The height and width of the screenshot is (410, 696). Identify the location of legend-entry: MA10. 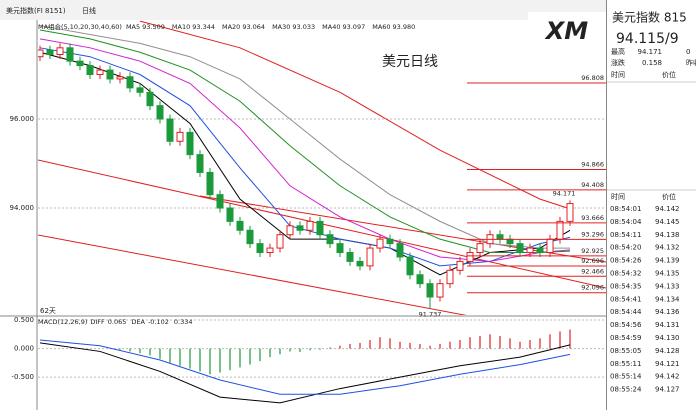
(181, 27).